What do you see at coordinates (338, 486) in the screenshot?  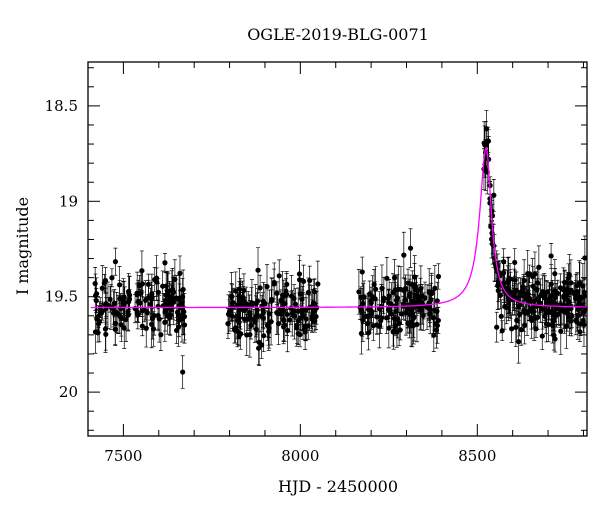 I see `x-axis-label: HJD - 2450000` at bounding box center [338, 486].